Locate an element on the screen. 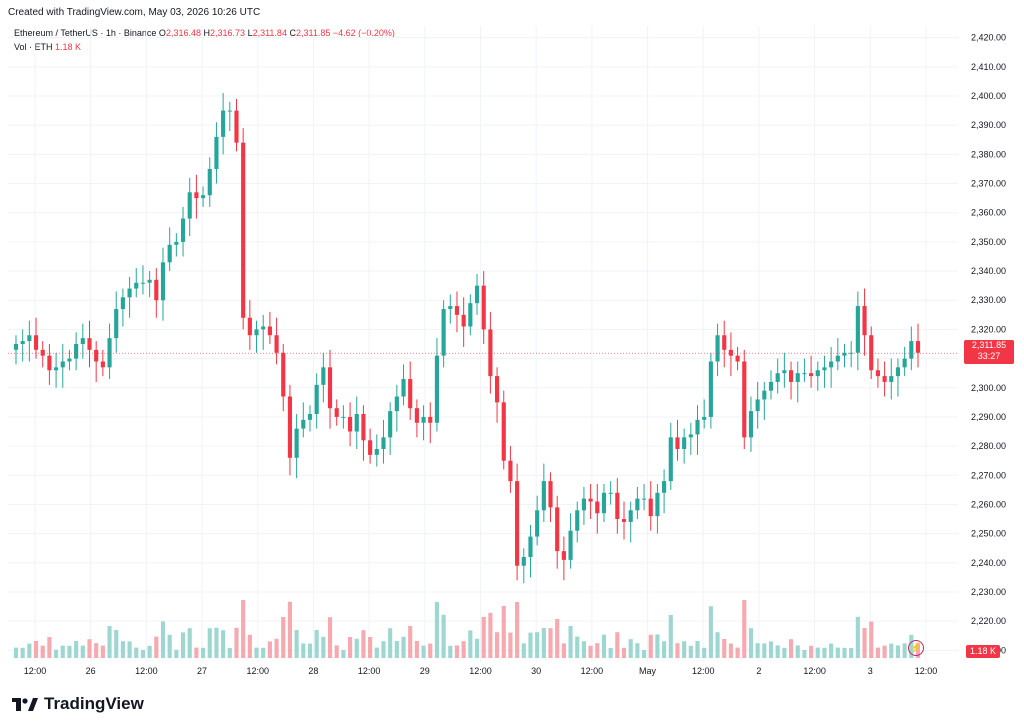  x-tick-label: May is located at coordinates (648, 671).